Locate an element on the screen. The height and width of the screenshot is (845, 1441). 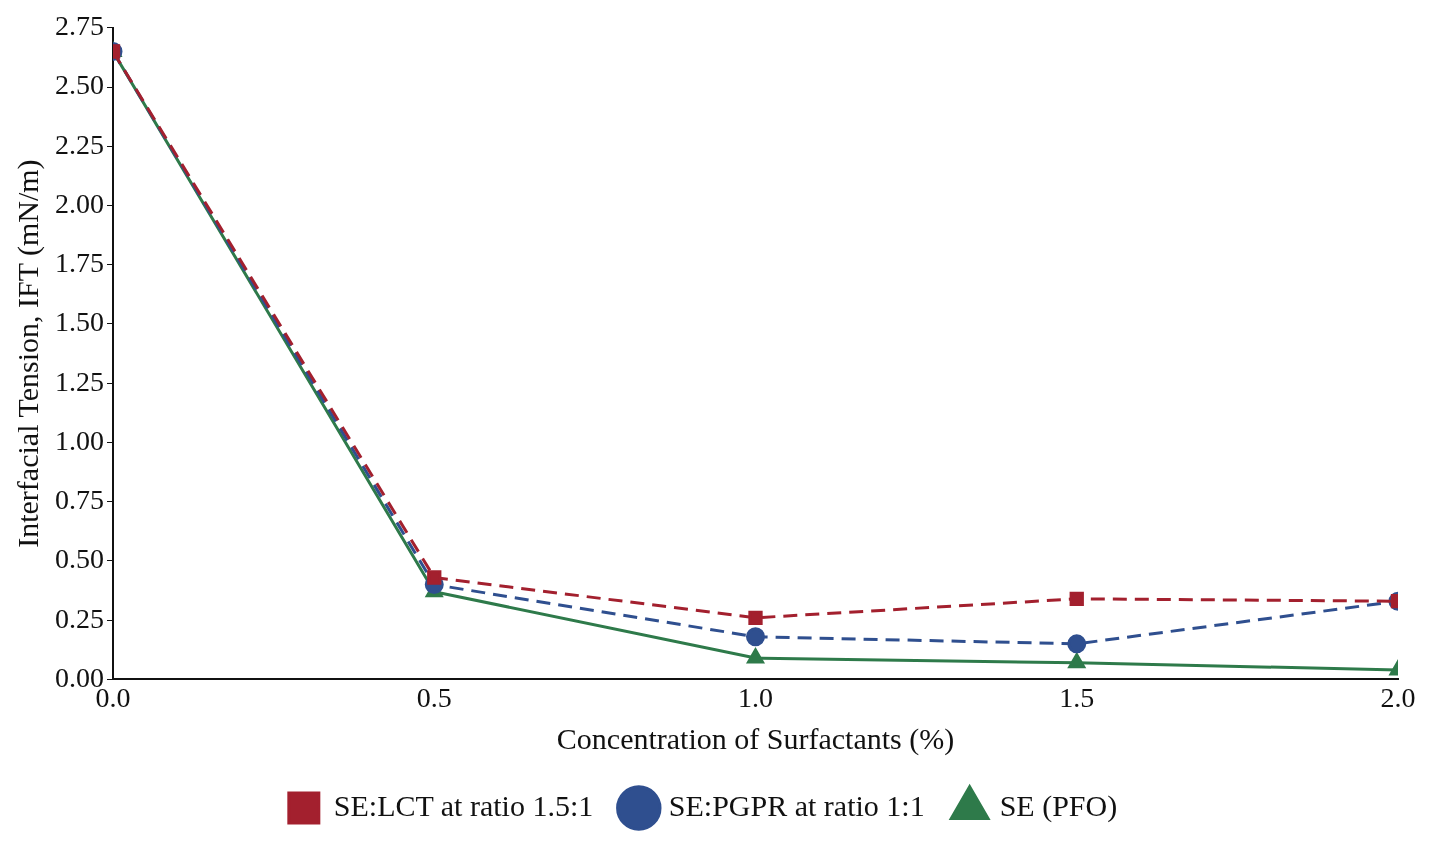
y-tick-label: 2.00 is located at coordinates (79, 203).